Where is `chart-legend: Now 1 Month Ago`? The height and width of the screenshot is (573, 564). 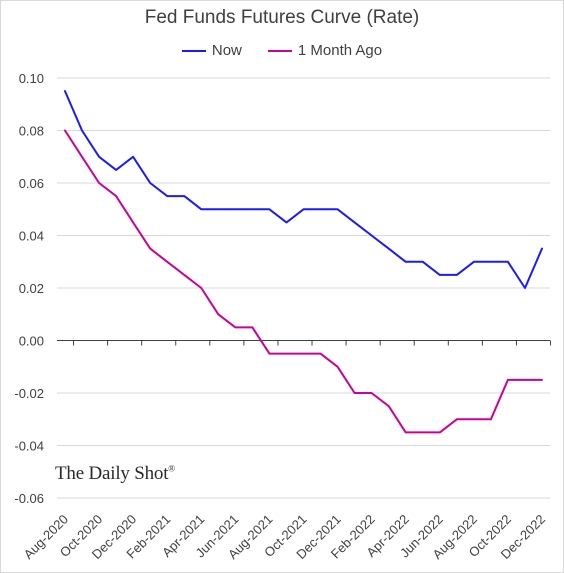 chart-legend: Now 1 Month Ago is located at coordinates (282, 50).